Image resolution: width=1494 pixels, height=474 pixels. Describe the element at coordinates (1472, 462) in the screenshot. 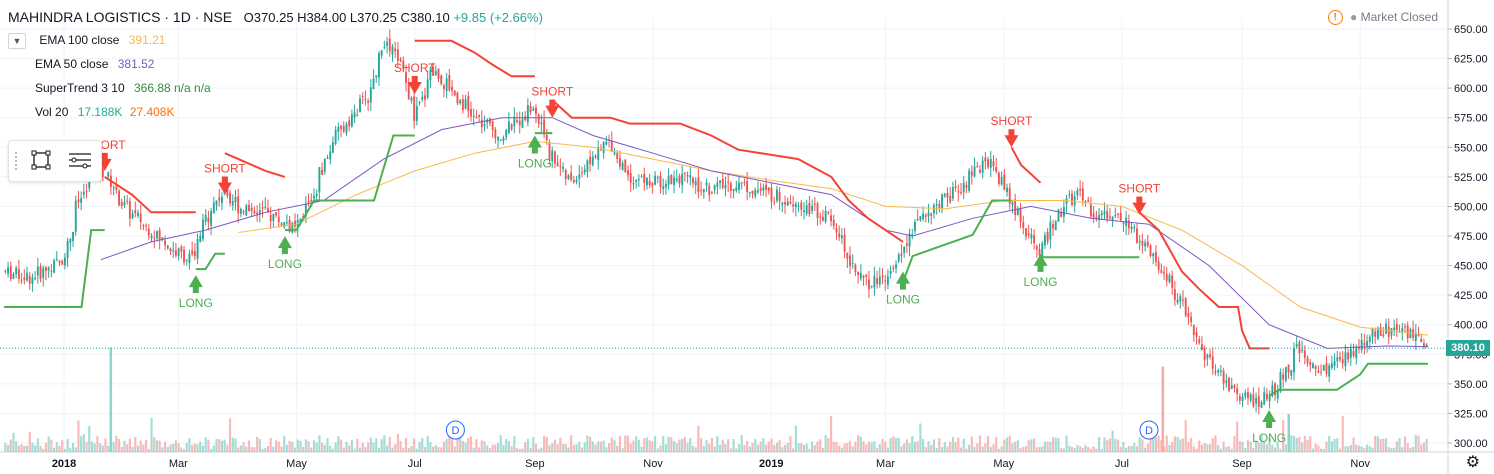

I see `settings-icon: ⚙` at that location.